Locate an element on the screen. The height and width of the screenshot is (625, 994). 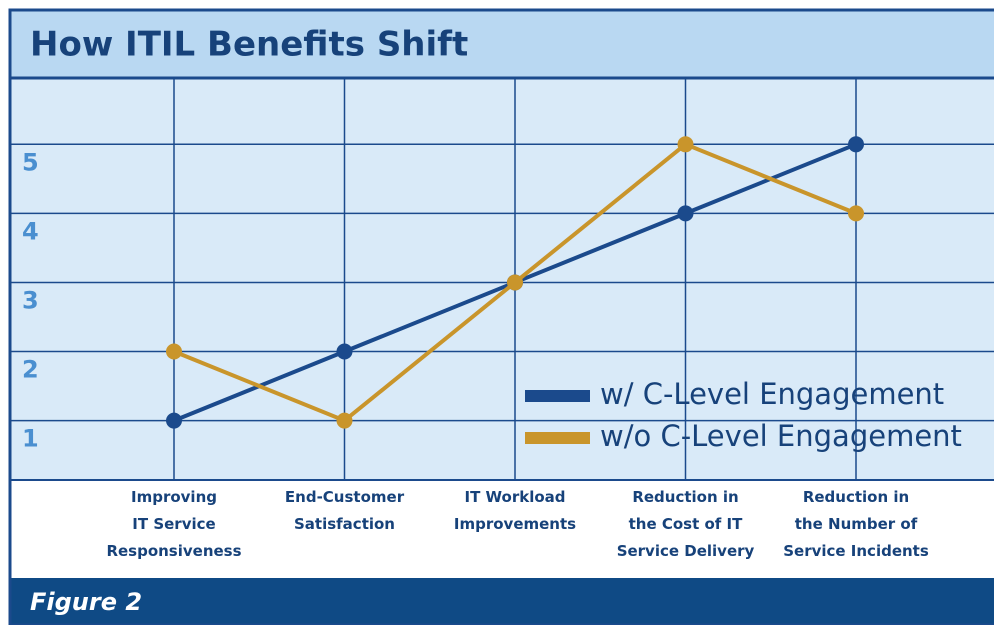
x-tick-label: Improving IT Service Responsiveness is located at coordinates (173, 524).